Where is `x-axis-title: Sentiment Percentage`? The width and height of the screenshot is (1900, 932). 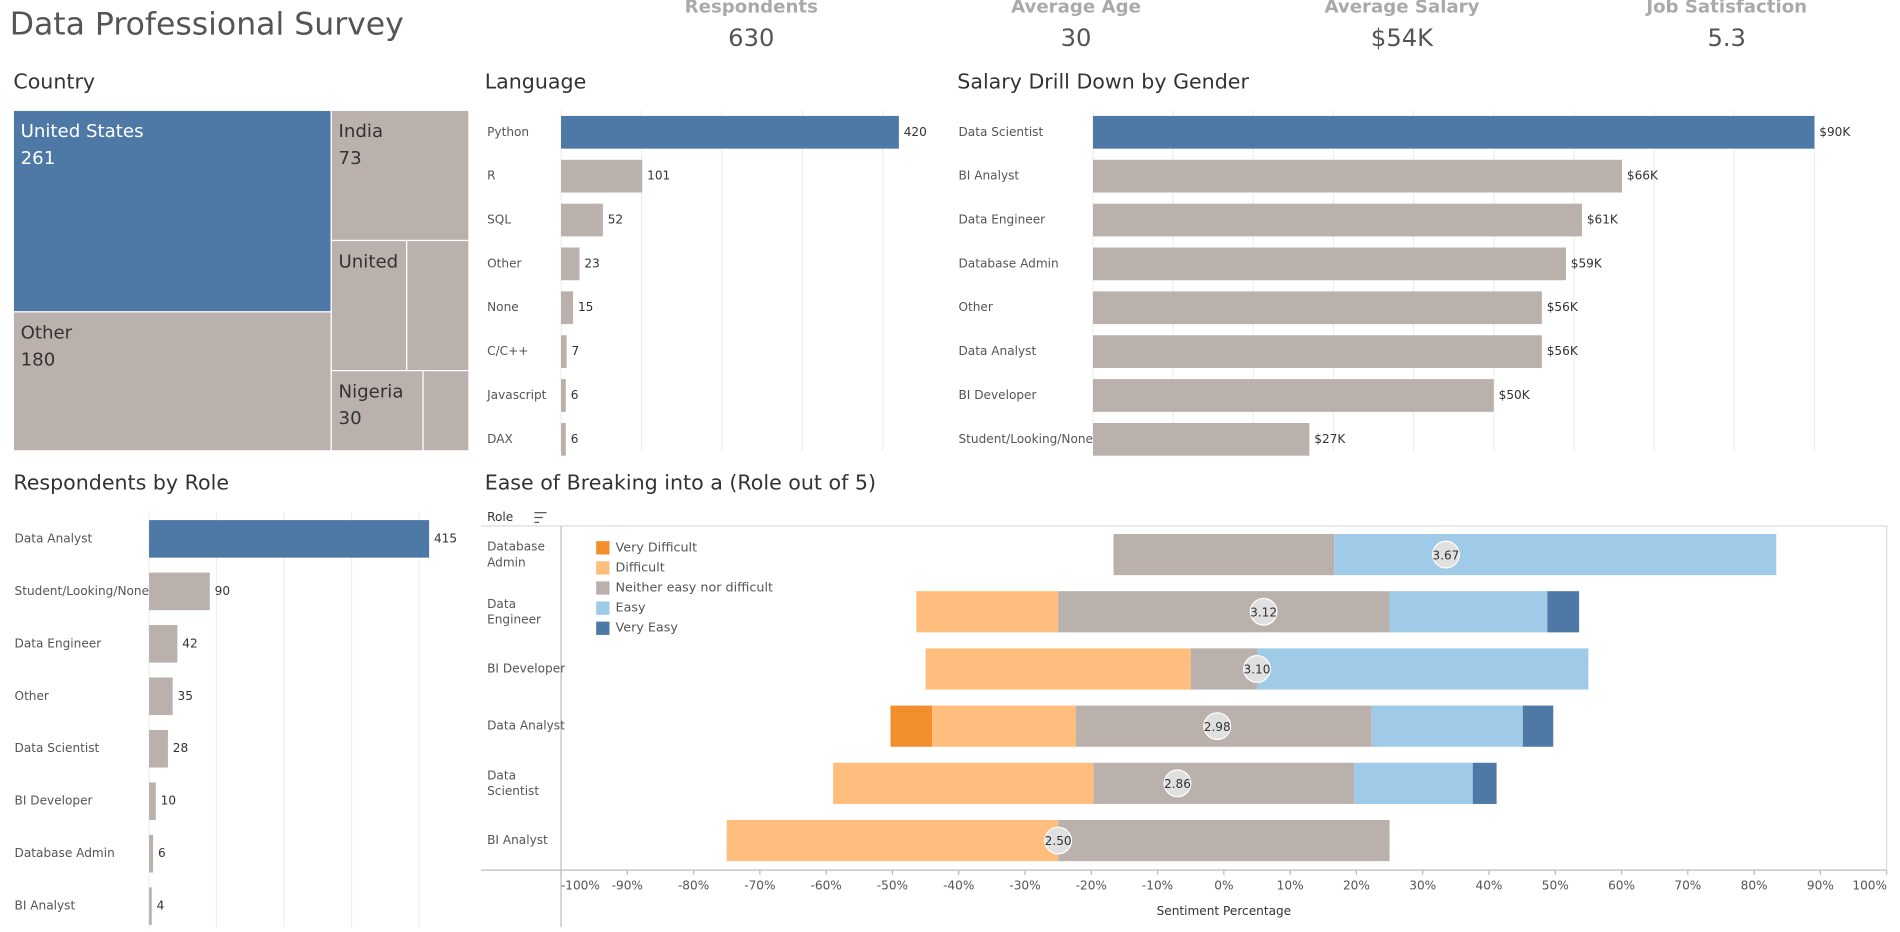 x-axis-title: Sentiment Percentage is located at coordinates (1224, 911).